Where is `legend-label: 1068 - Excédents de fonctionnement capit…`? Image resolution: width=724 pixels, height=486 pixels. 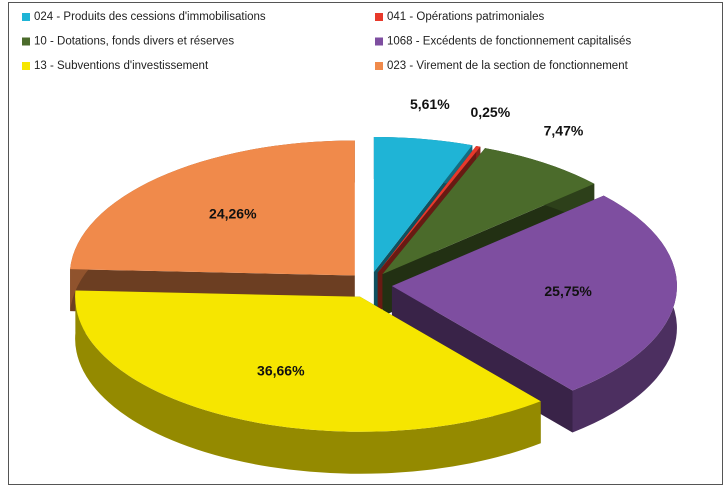 legend-label: 1068 - Excédents de fonctionnement capit… is located at coordinates (509, 42).